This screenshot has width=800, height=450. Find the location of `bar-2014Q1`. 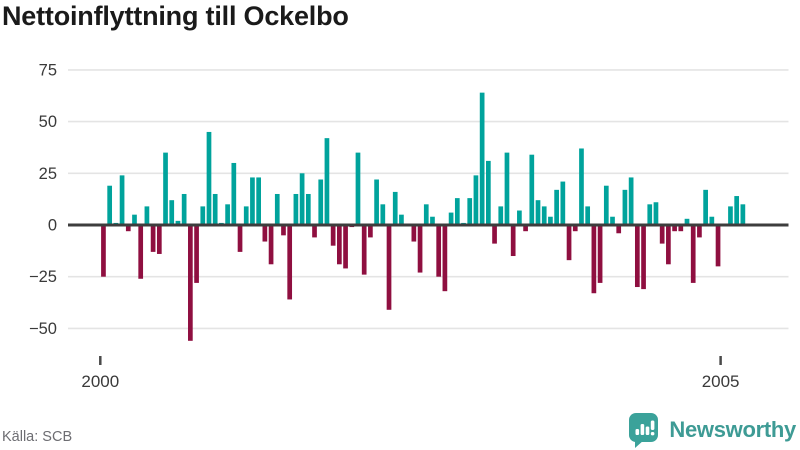

bar-2014Q1 is located at coordinates (451, 218).